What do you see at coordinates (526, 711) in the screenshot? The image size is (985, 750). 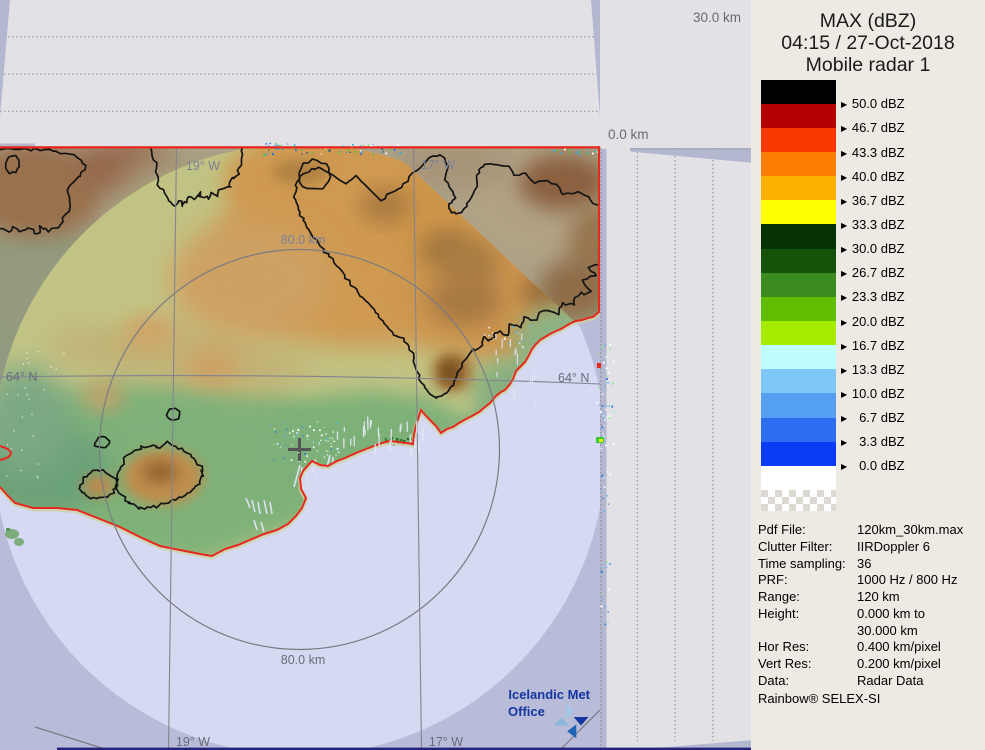 I see `svg-text: Office` at bounding box center [526, 711].